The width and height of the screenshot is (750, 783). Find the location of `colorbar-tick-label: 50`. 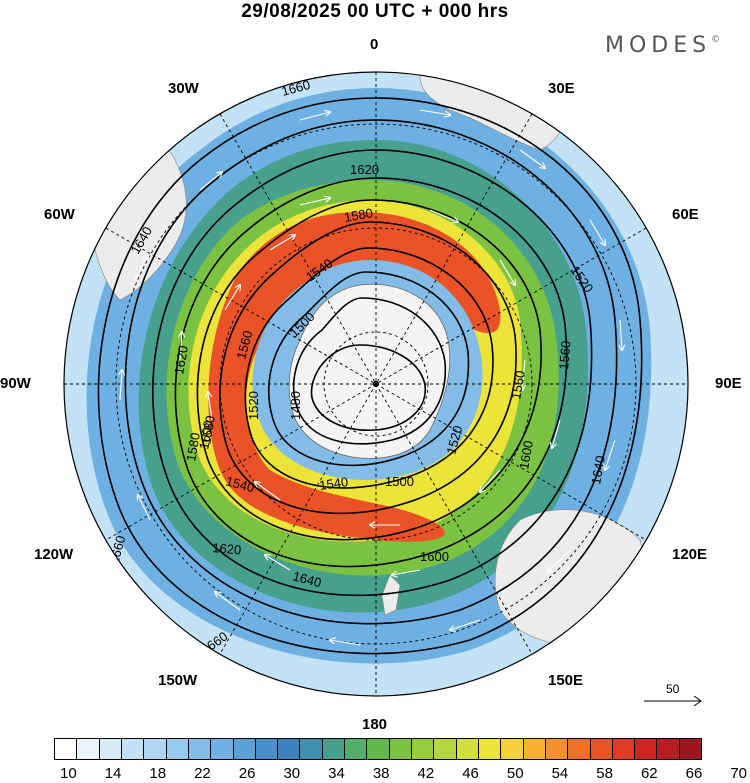

colorbar-tick-label: 50 is located at coordinates (515, 773).